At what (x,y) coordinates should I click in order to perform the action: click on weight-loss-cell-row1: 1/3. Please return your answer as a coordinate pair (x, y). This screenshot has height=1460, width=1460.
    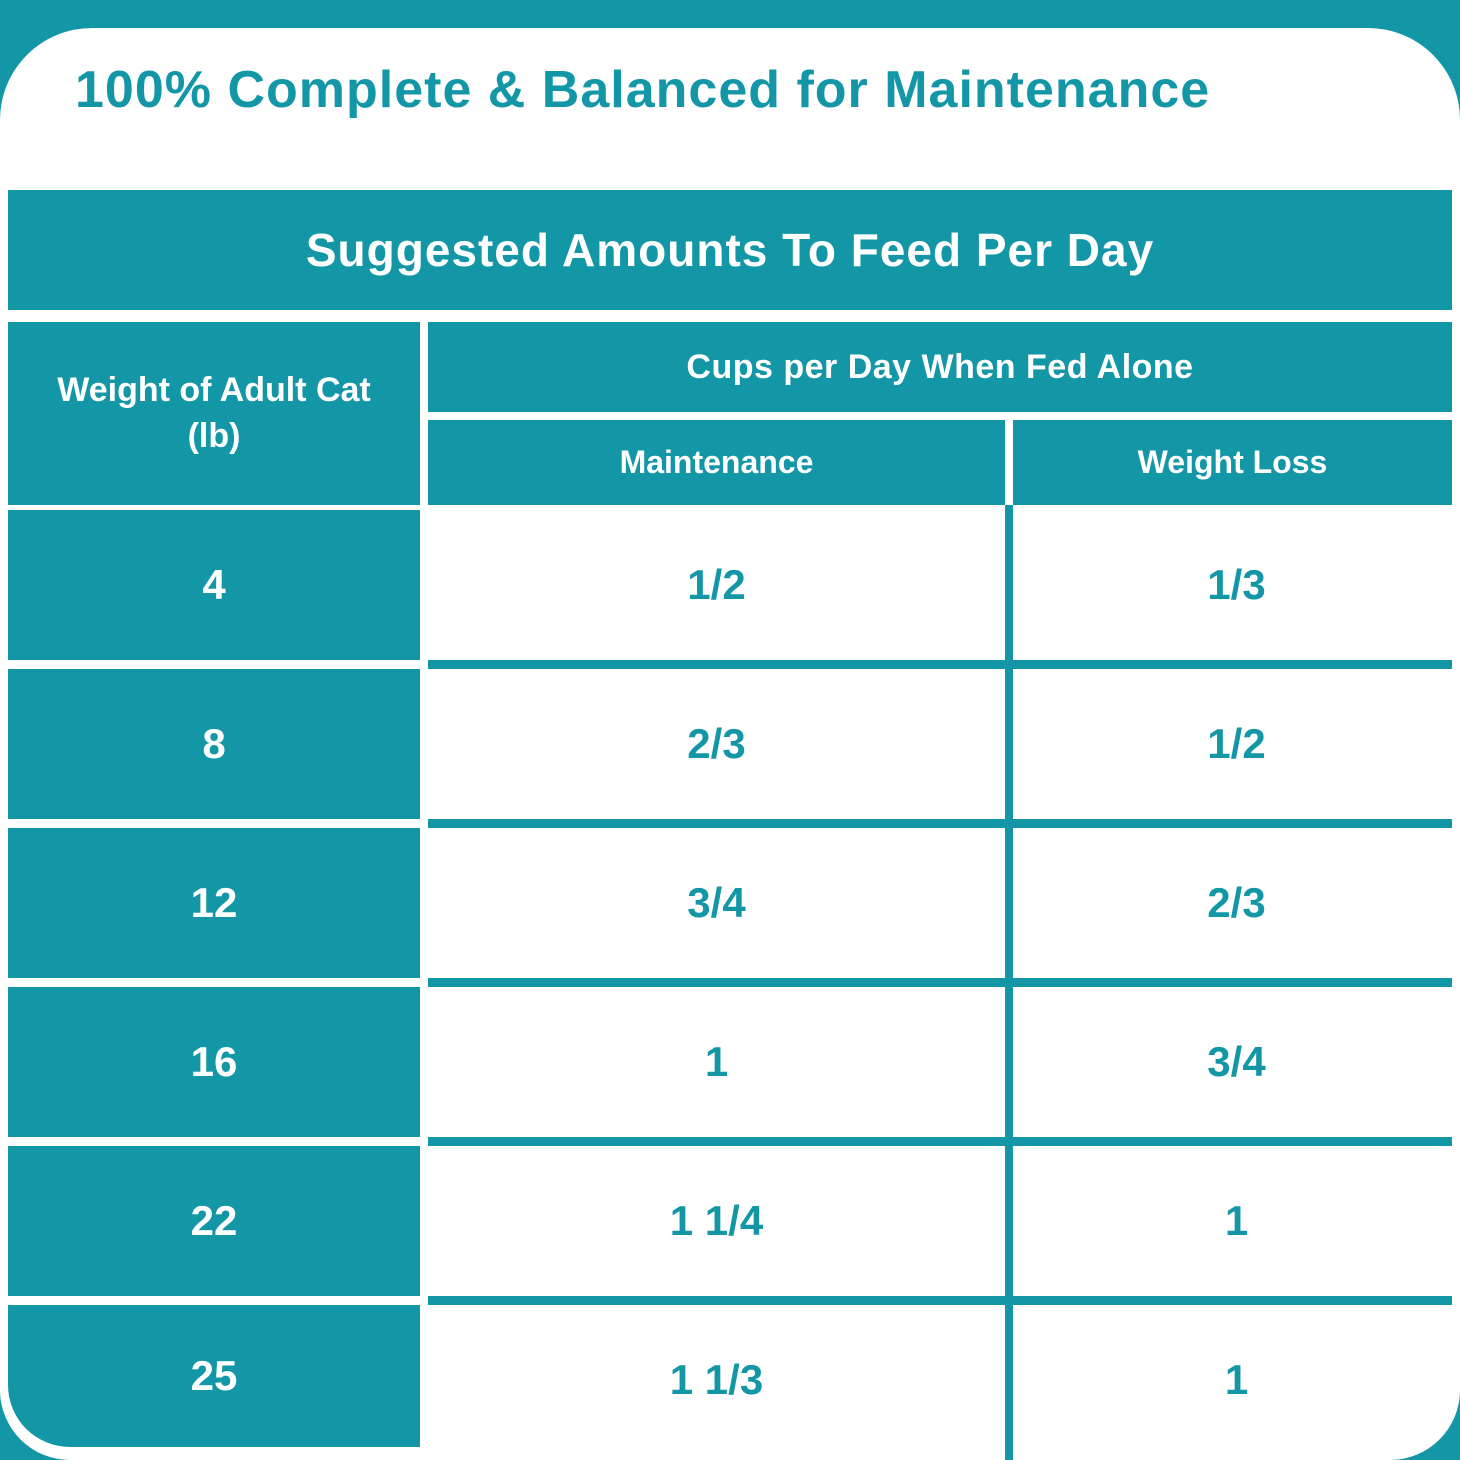
    Looking at the image, I should click on (1236, 584).